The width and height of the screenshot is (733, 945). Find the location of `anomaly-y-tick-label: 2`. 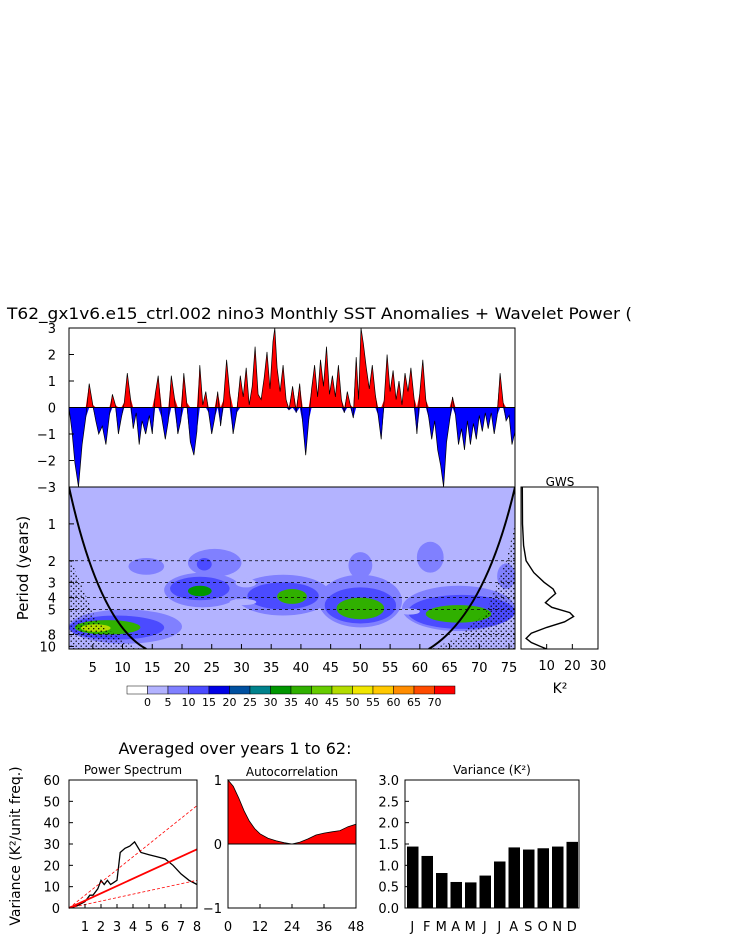

anomaly-y-tick-label: 2 is located at coordinates (52, 356).